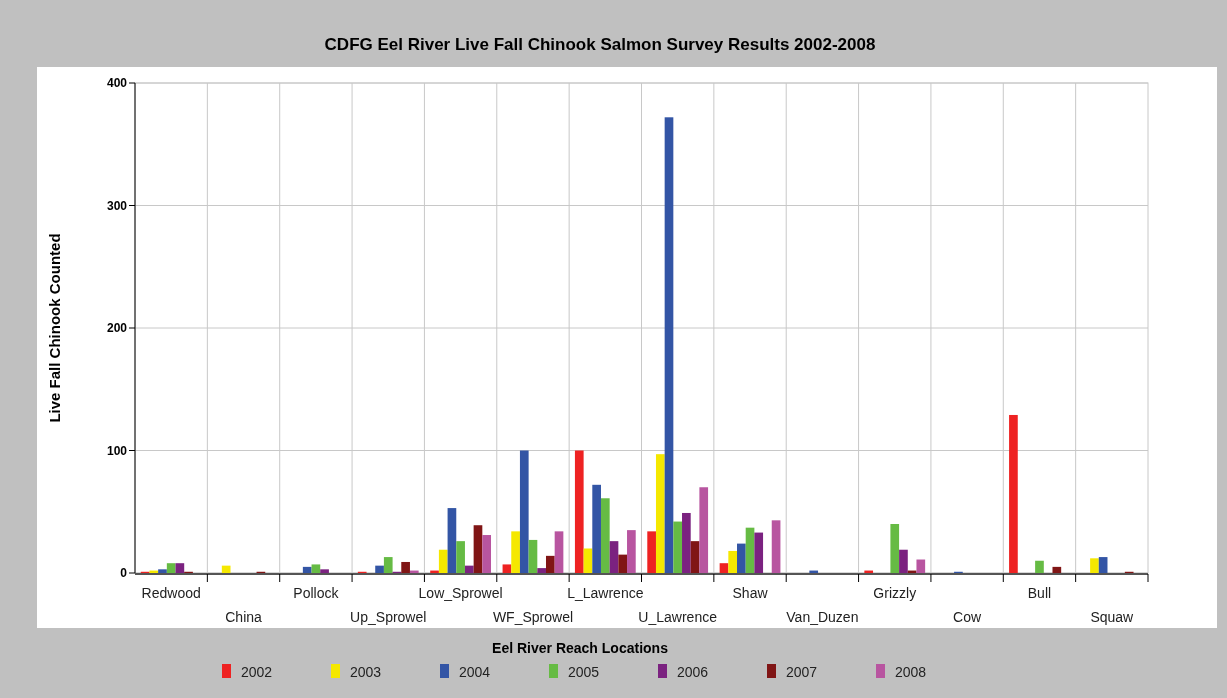  What do you see at coordinates (822, 617) in the screenshot?
I see `x-tick-label: Van_Duzen` at bounding box center [822, 617].